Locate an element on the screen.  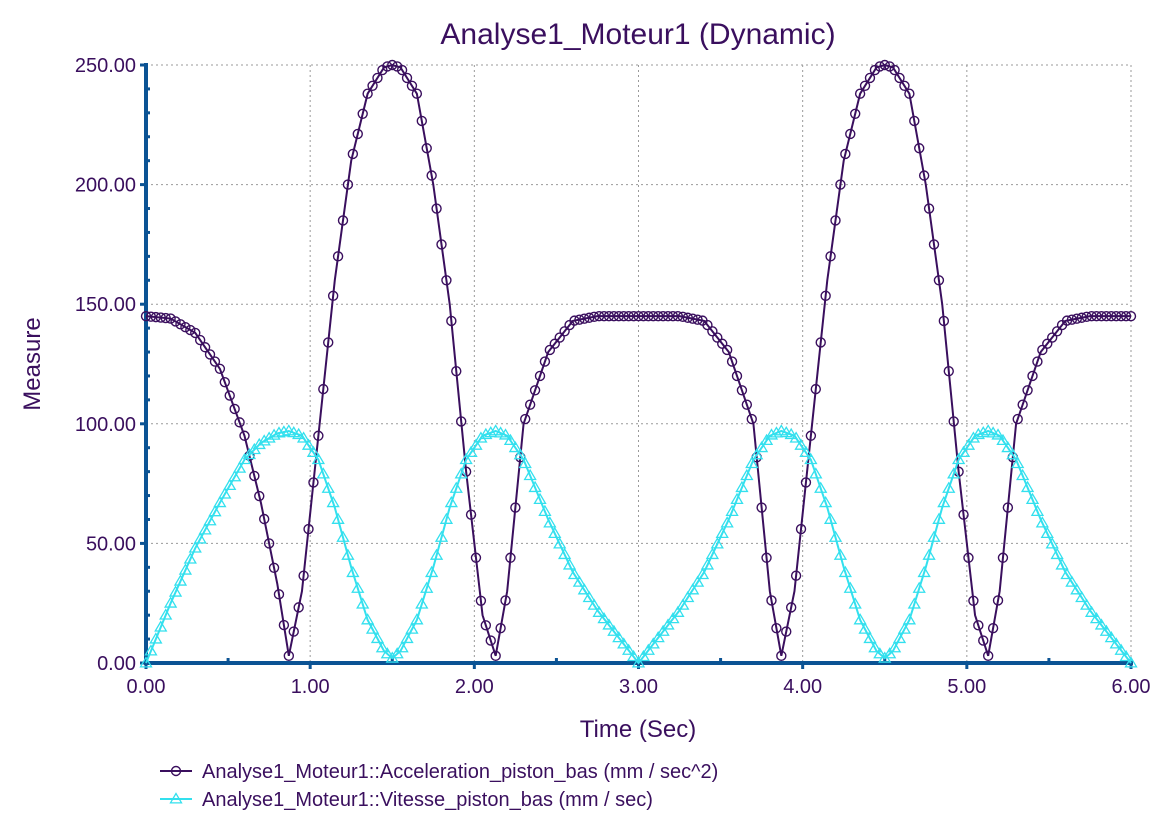
x-tick-label: 6.00 is located at coordinates (1131, 687).